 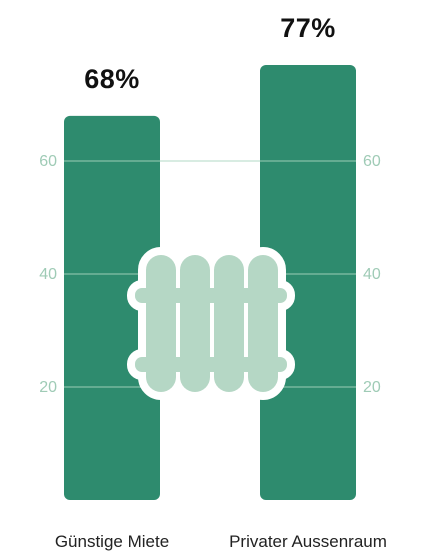 I want to click on value-labels-group: 68% 77%, so click(x=210, y=53).